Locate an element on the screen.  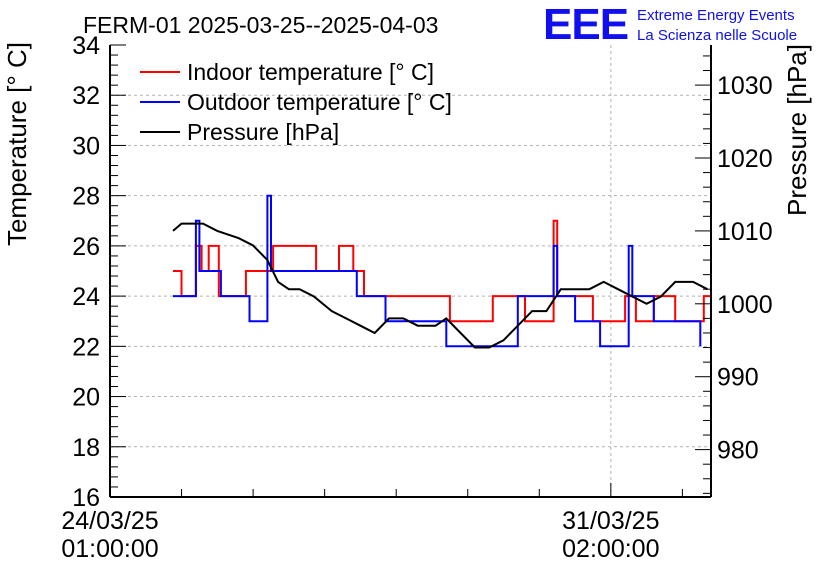
x-tick-label-time: 01:00:00 is located at coordinates (109, 549).